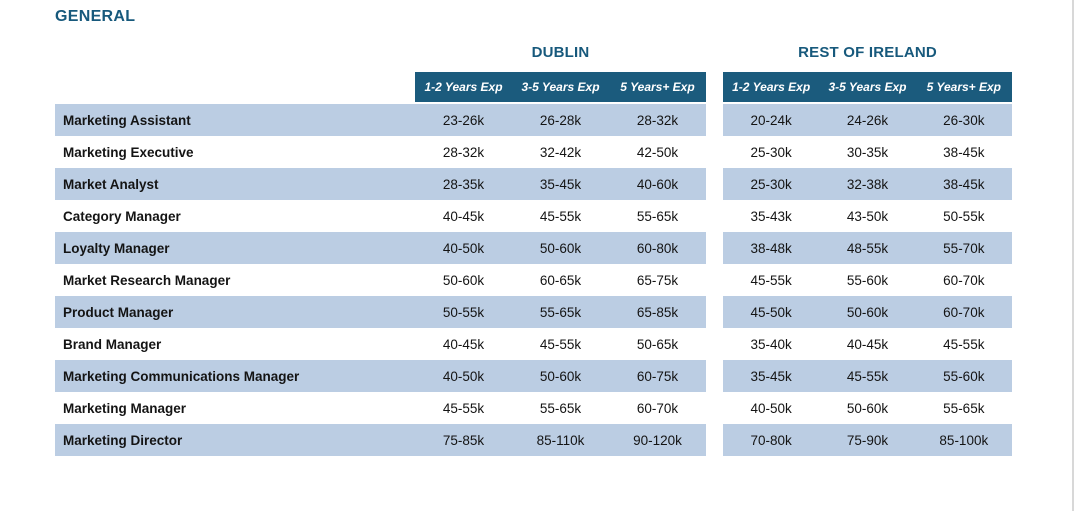  I want to click on salary-range-value: 50-55k, so click(463, 312).